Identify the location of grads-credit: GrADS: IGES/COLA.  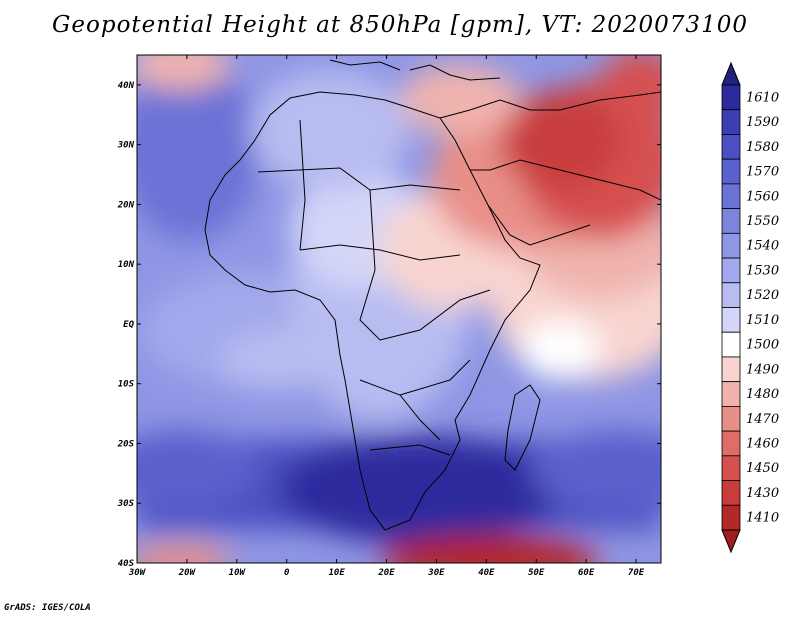
(47, 608).